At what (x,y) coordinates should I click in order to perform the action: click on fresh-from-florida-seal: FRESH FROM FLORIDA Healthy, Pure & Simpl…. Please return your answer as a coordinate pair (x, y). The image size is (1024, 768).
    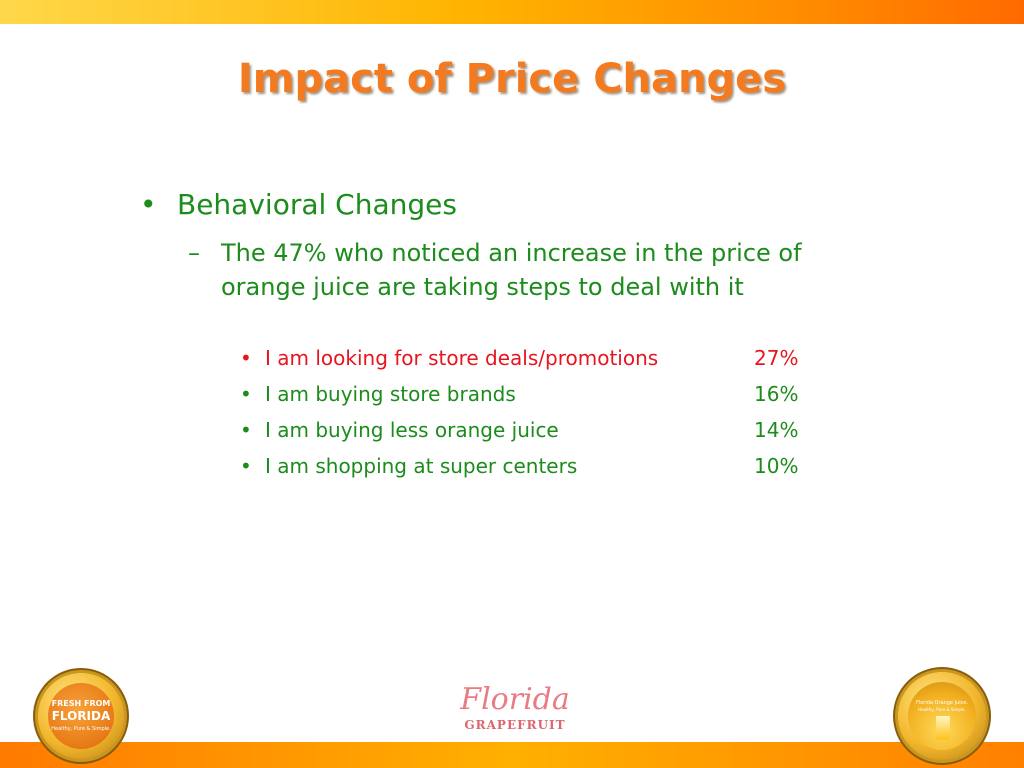
    Looking at the image, I should click on (81, 716).